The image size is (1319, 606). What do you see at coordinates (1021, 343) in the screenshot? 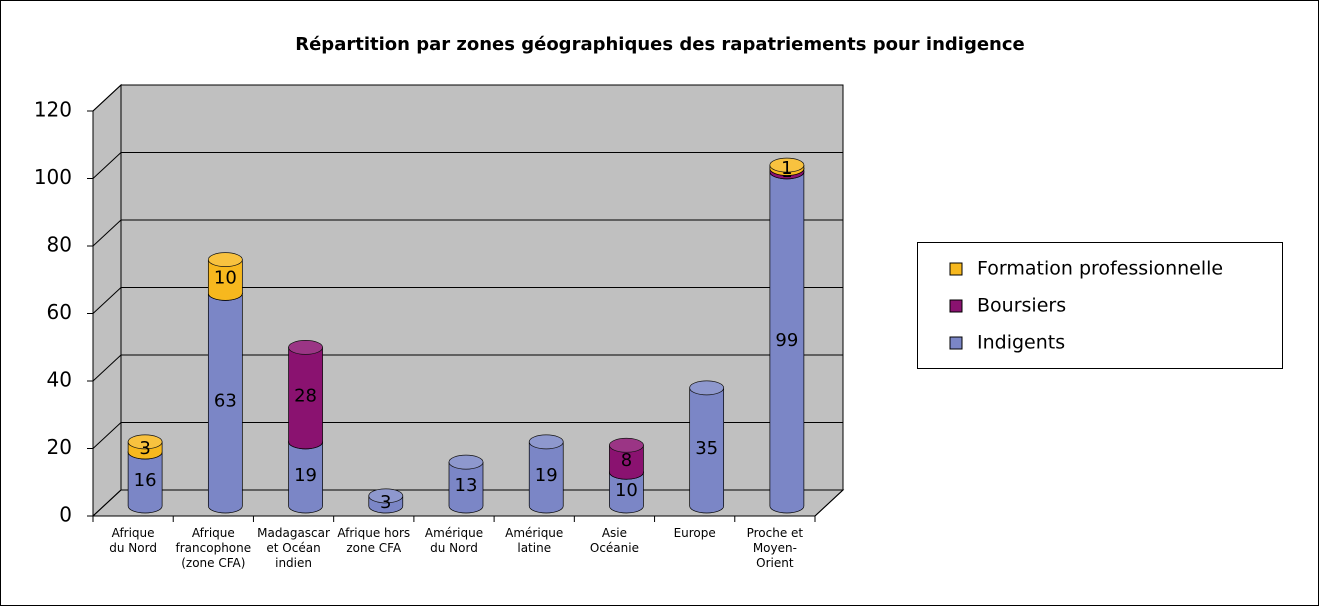
I see `legend-label: Indigents` at bounding box center [1021, 343].